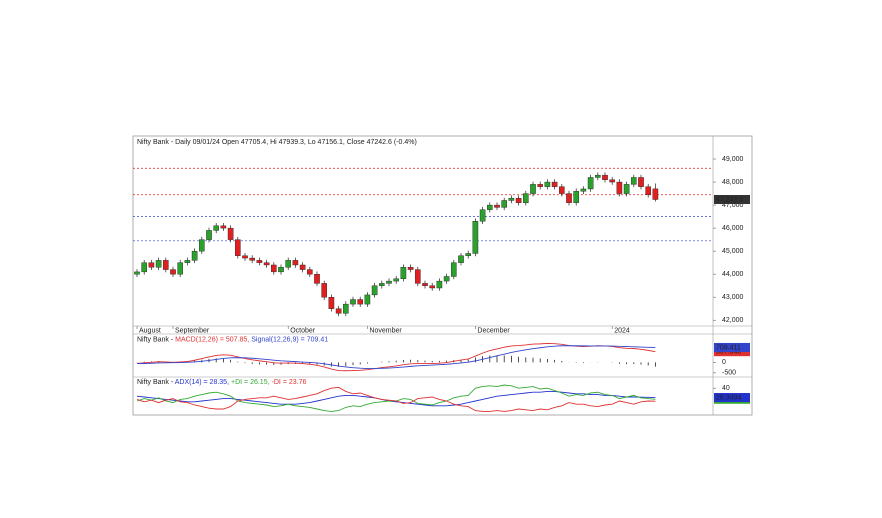 This screenshot has width=882, height=518. I want to click on x-tick-label: August, so click(150, 330).